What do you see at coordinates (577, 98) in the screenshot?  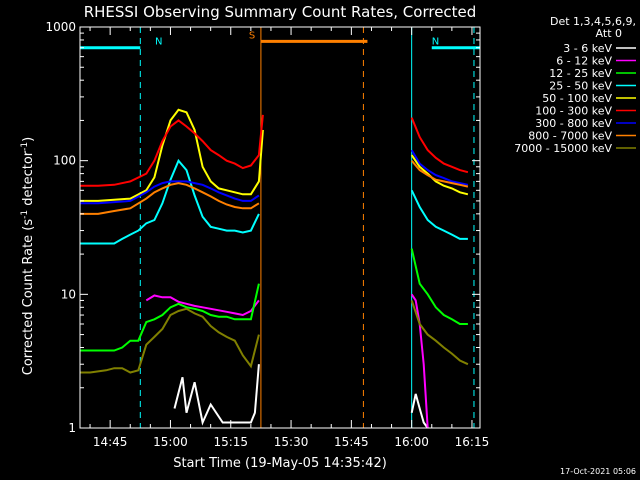 I see `legend-label: 50 - 100 keV` at bounding box center [577, 98].